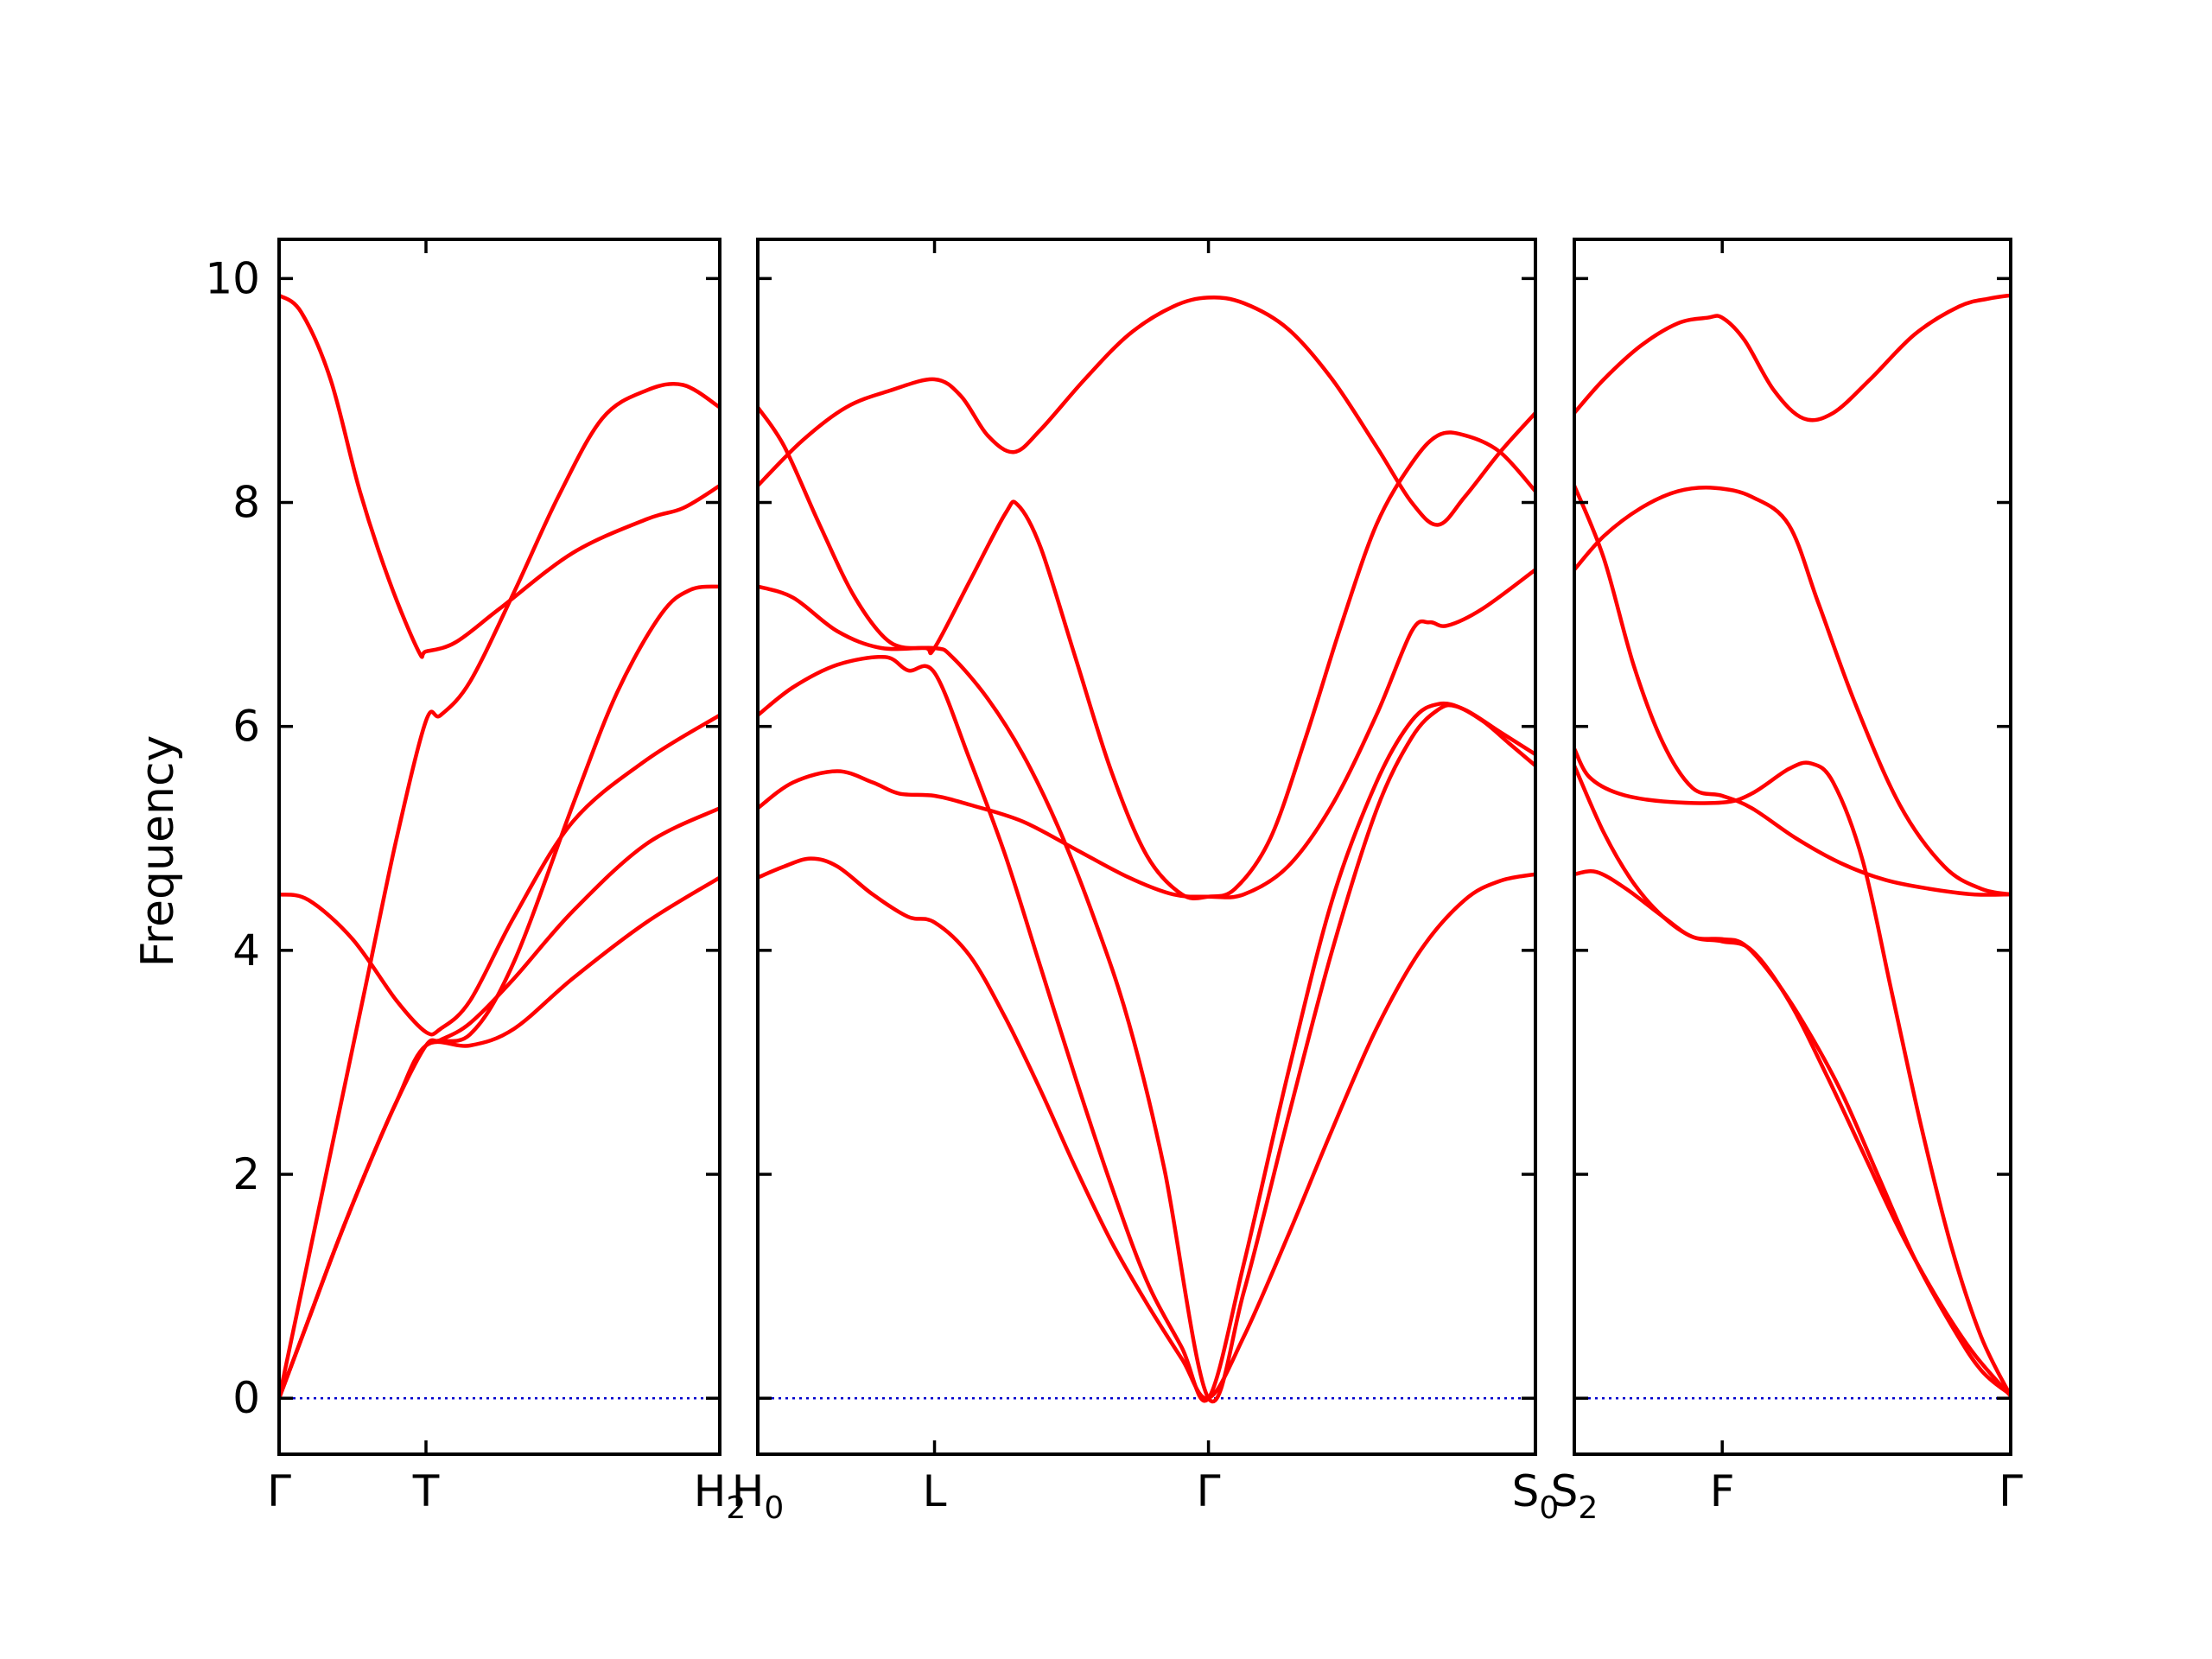  I want to click on y-tick-label: 2, so click(246, 1174).